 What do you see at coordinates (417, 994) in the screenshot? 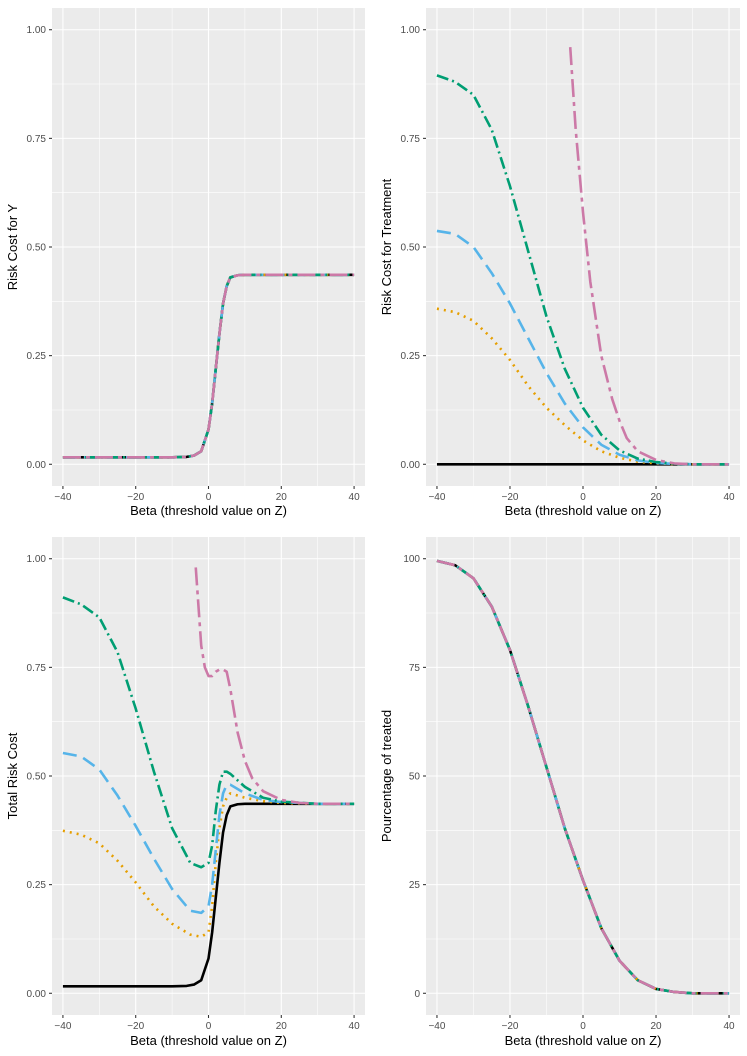
I see `y-tick-label: 0` at bounding box center [417, 994].